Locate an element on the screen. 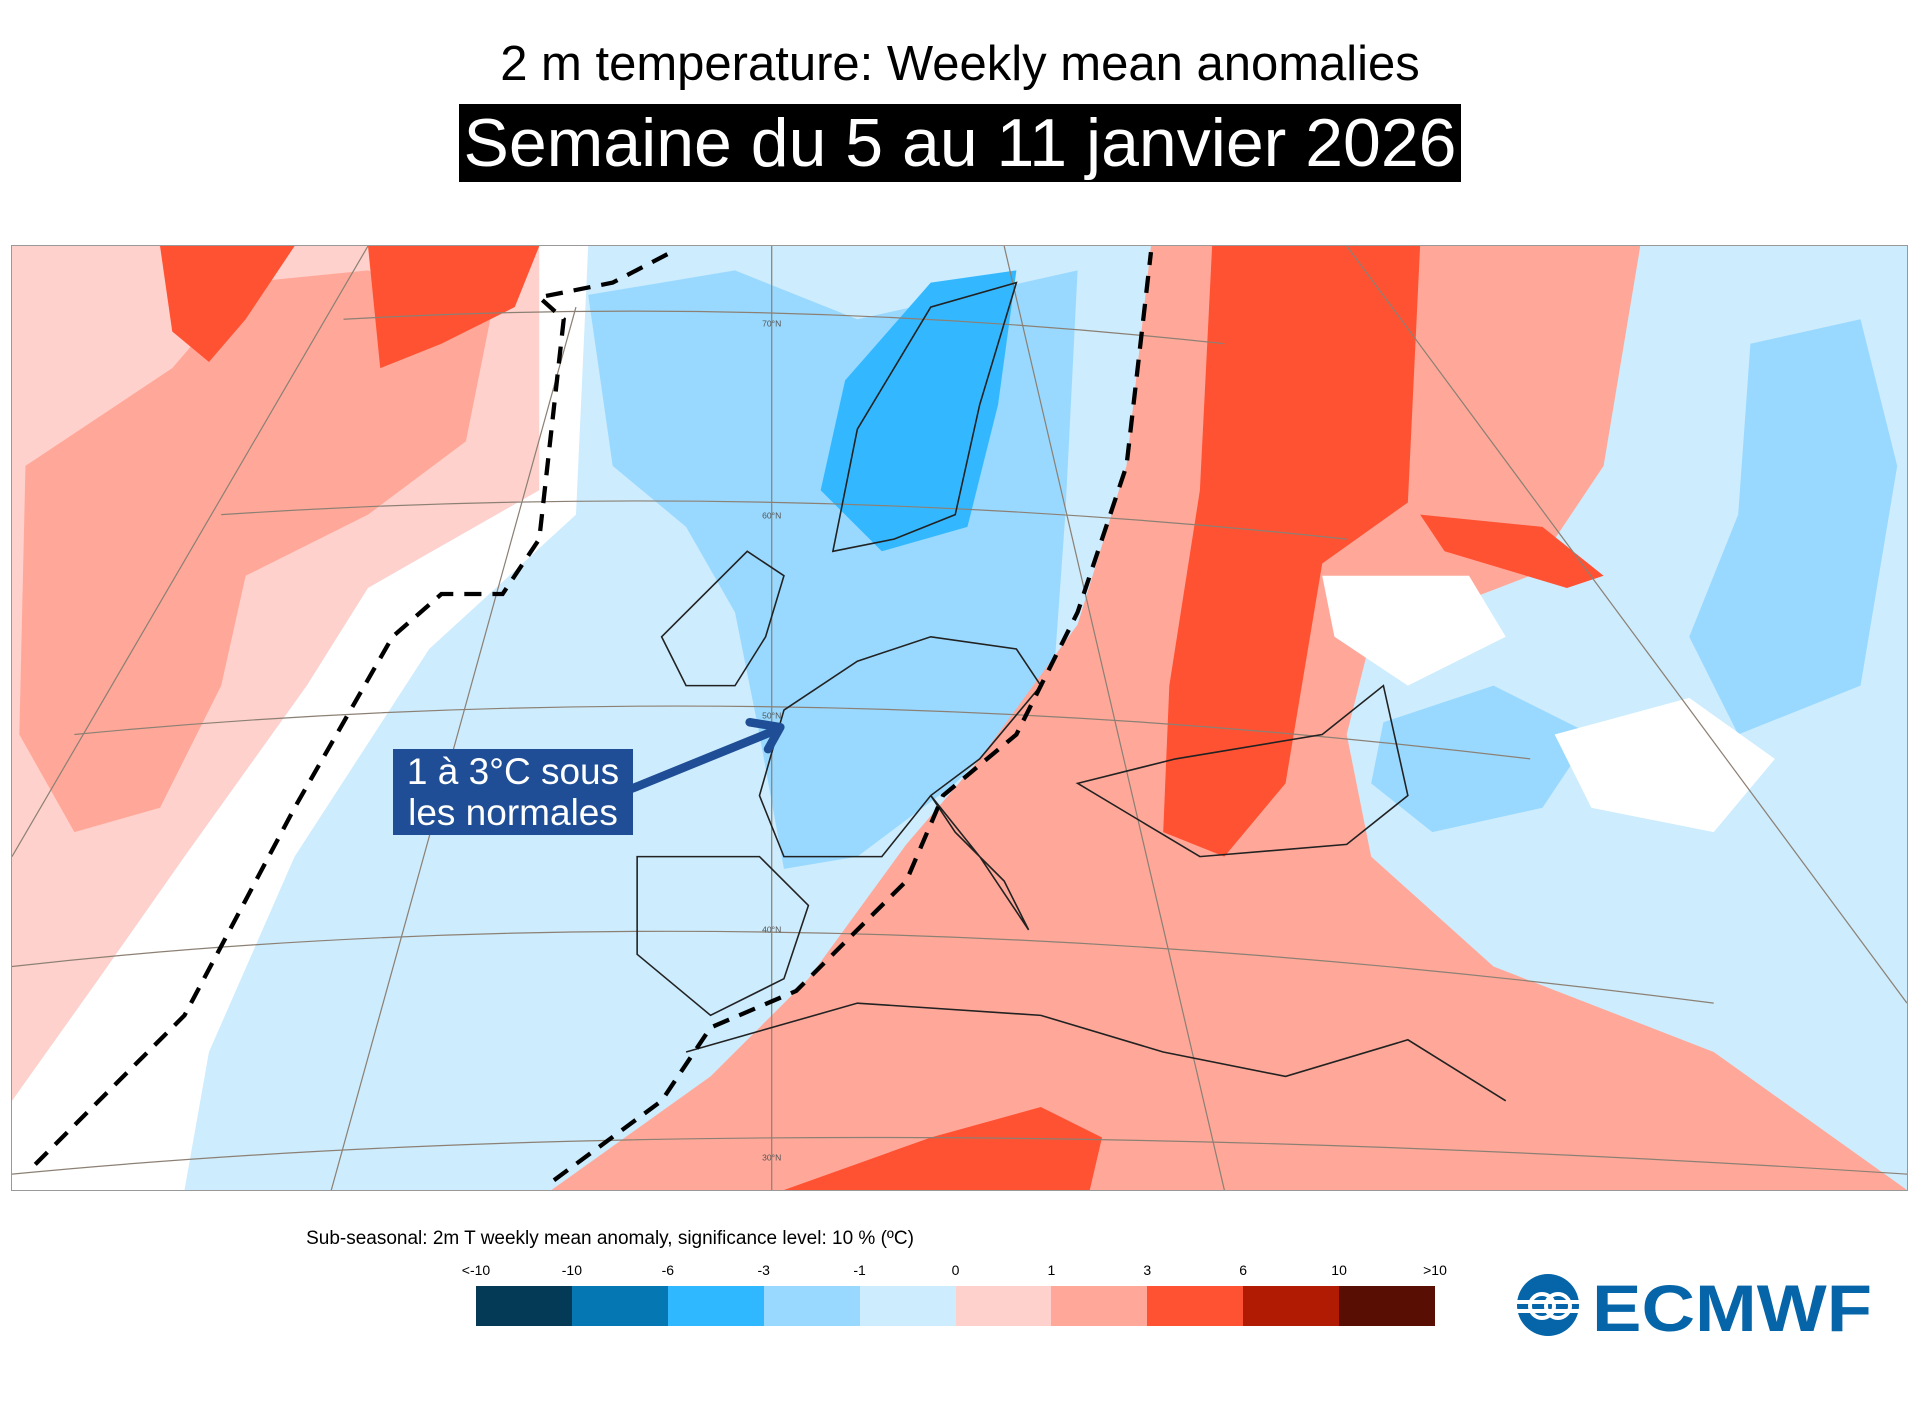 Image resolution: width=1920 pixels, height=1405 pixels. annotation-box: 1 à 3°C sous les normales is located at coordinates (513, 792).